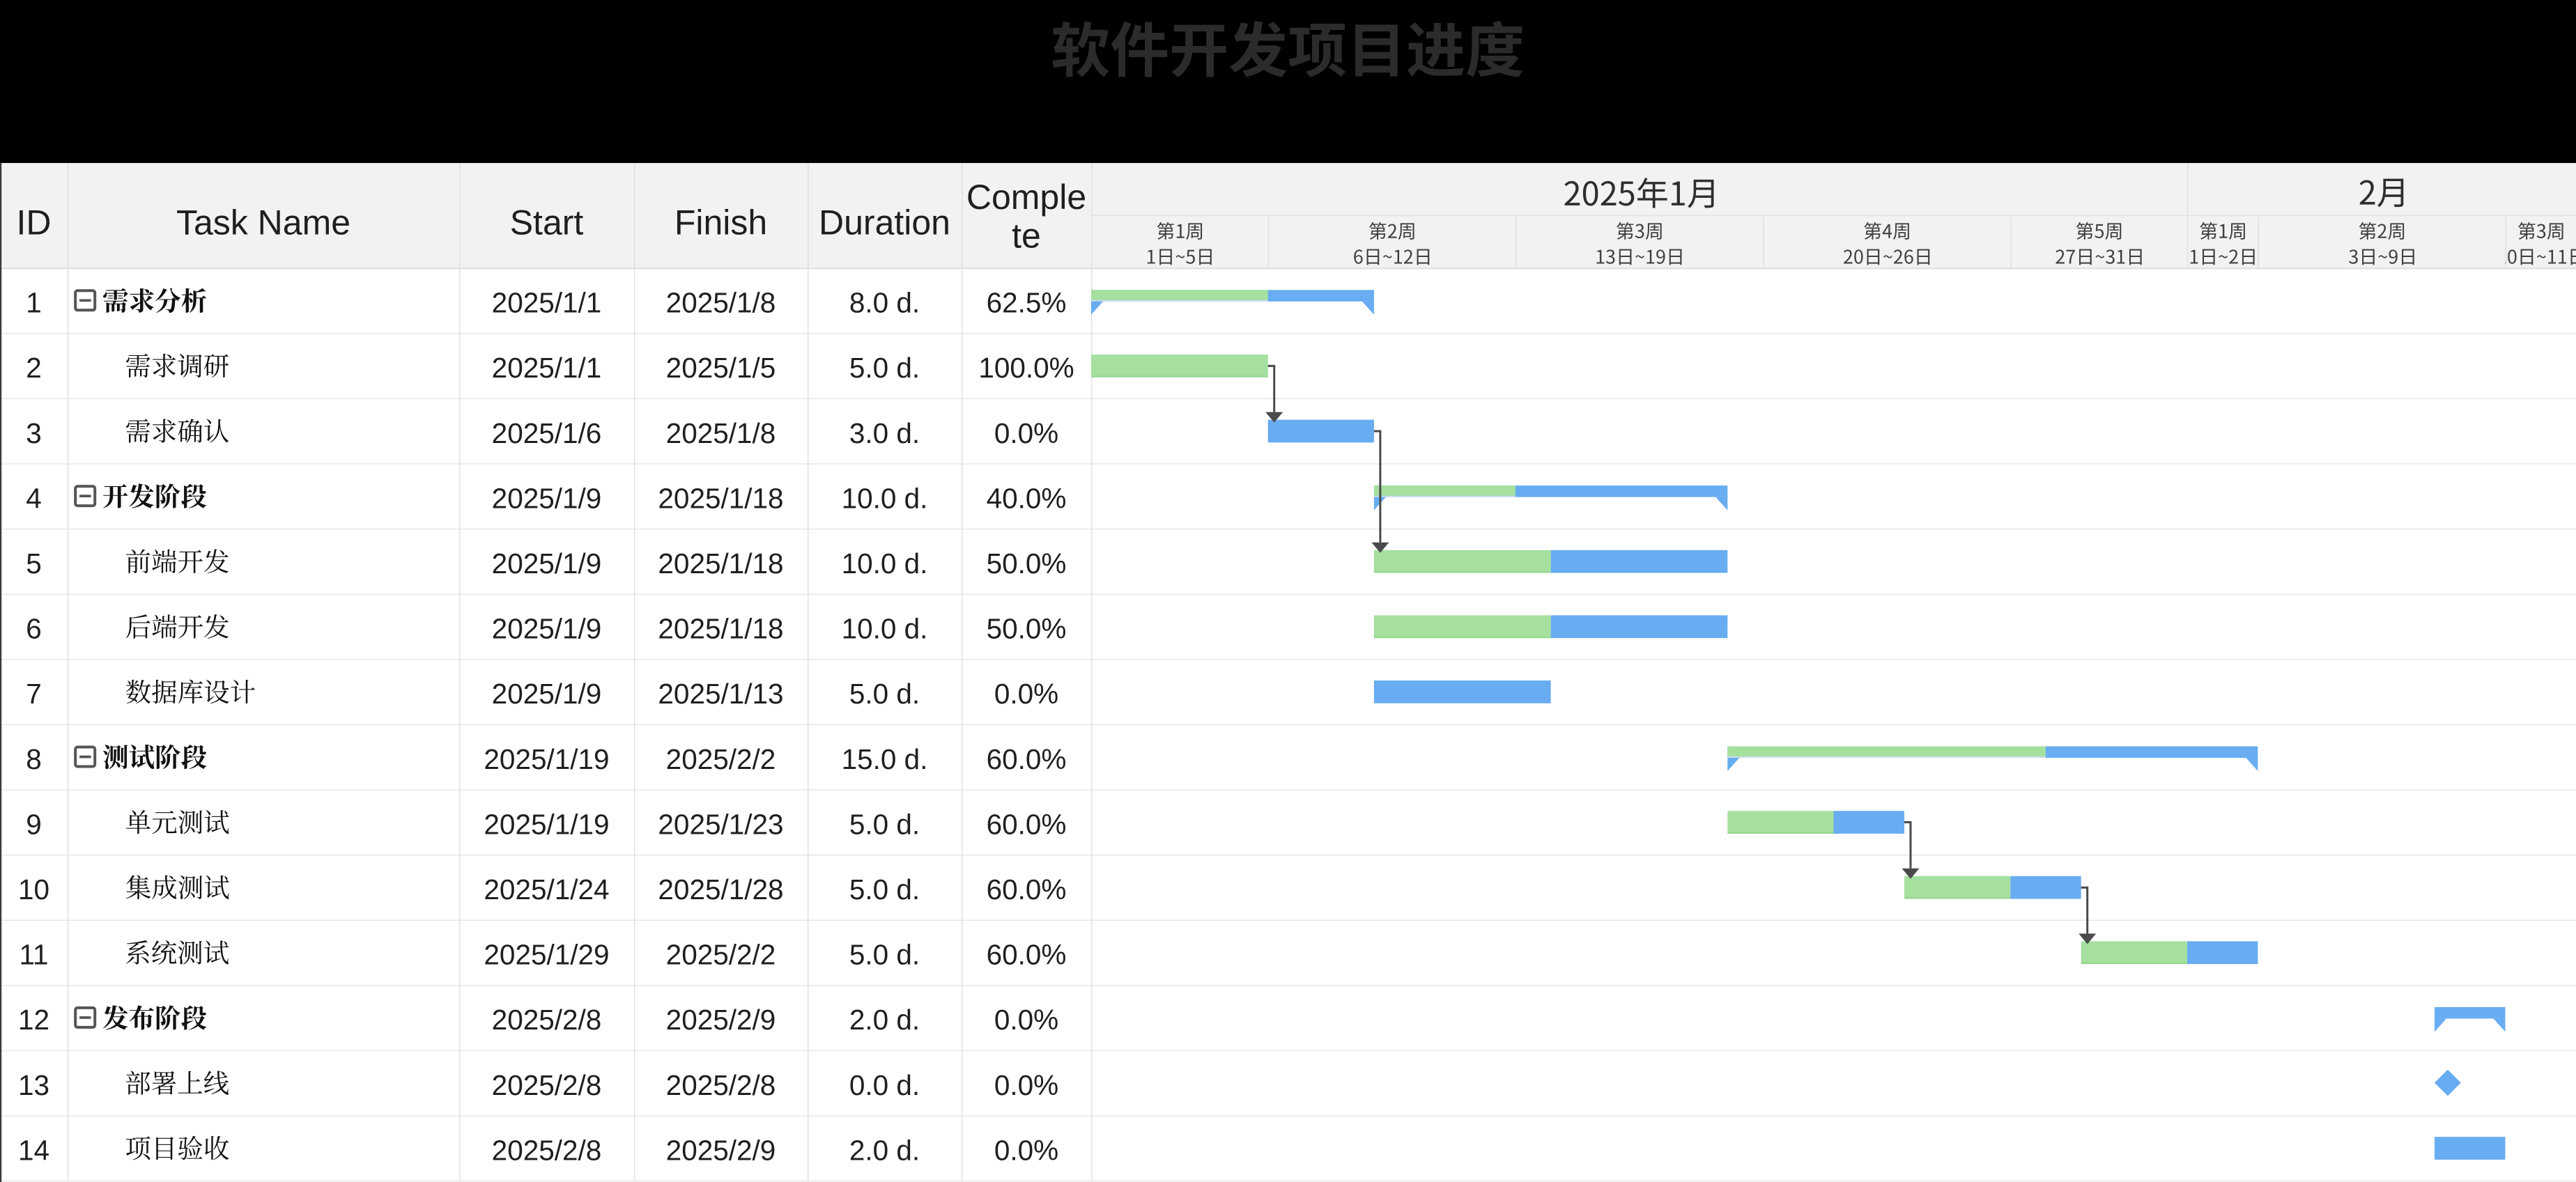 This screenshot has width=2576, height=1182. I want to click on svg-text: 5, so click(34, 564).